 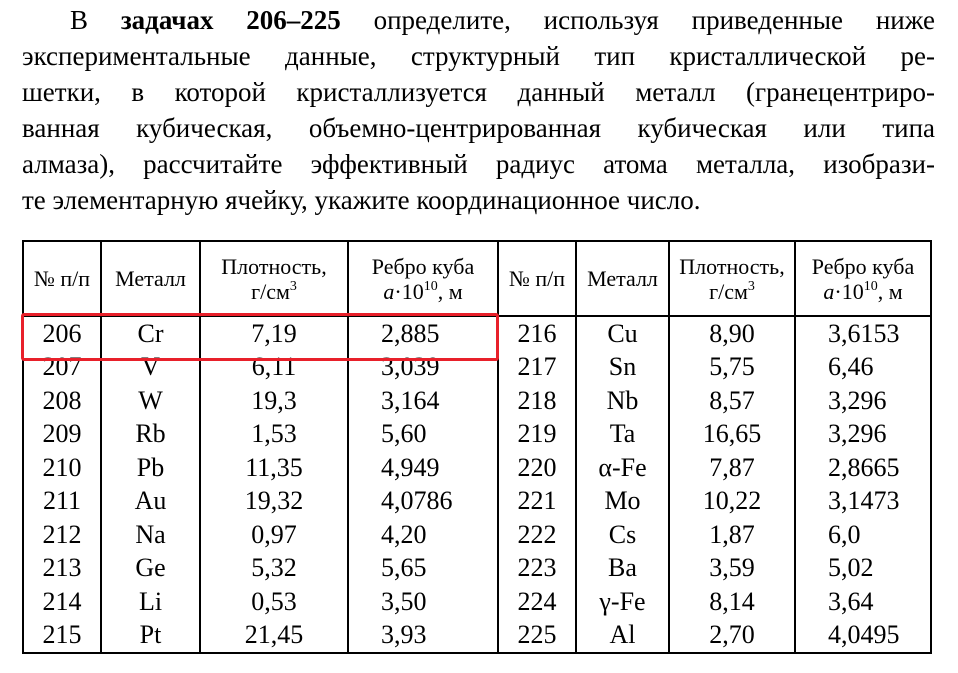 What do you see at coordinates (62, 401) in the screenshot?
I see `table-cell: 208` at bounding box center [62, 401].